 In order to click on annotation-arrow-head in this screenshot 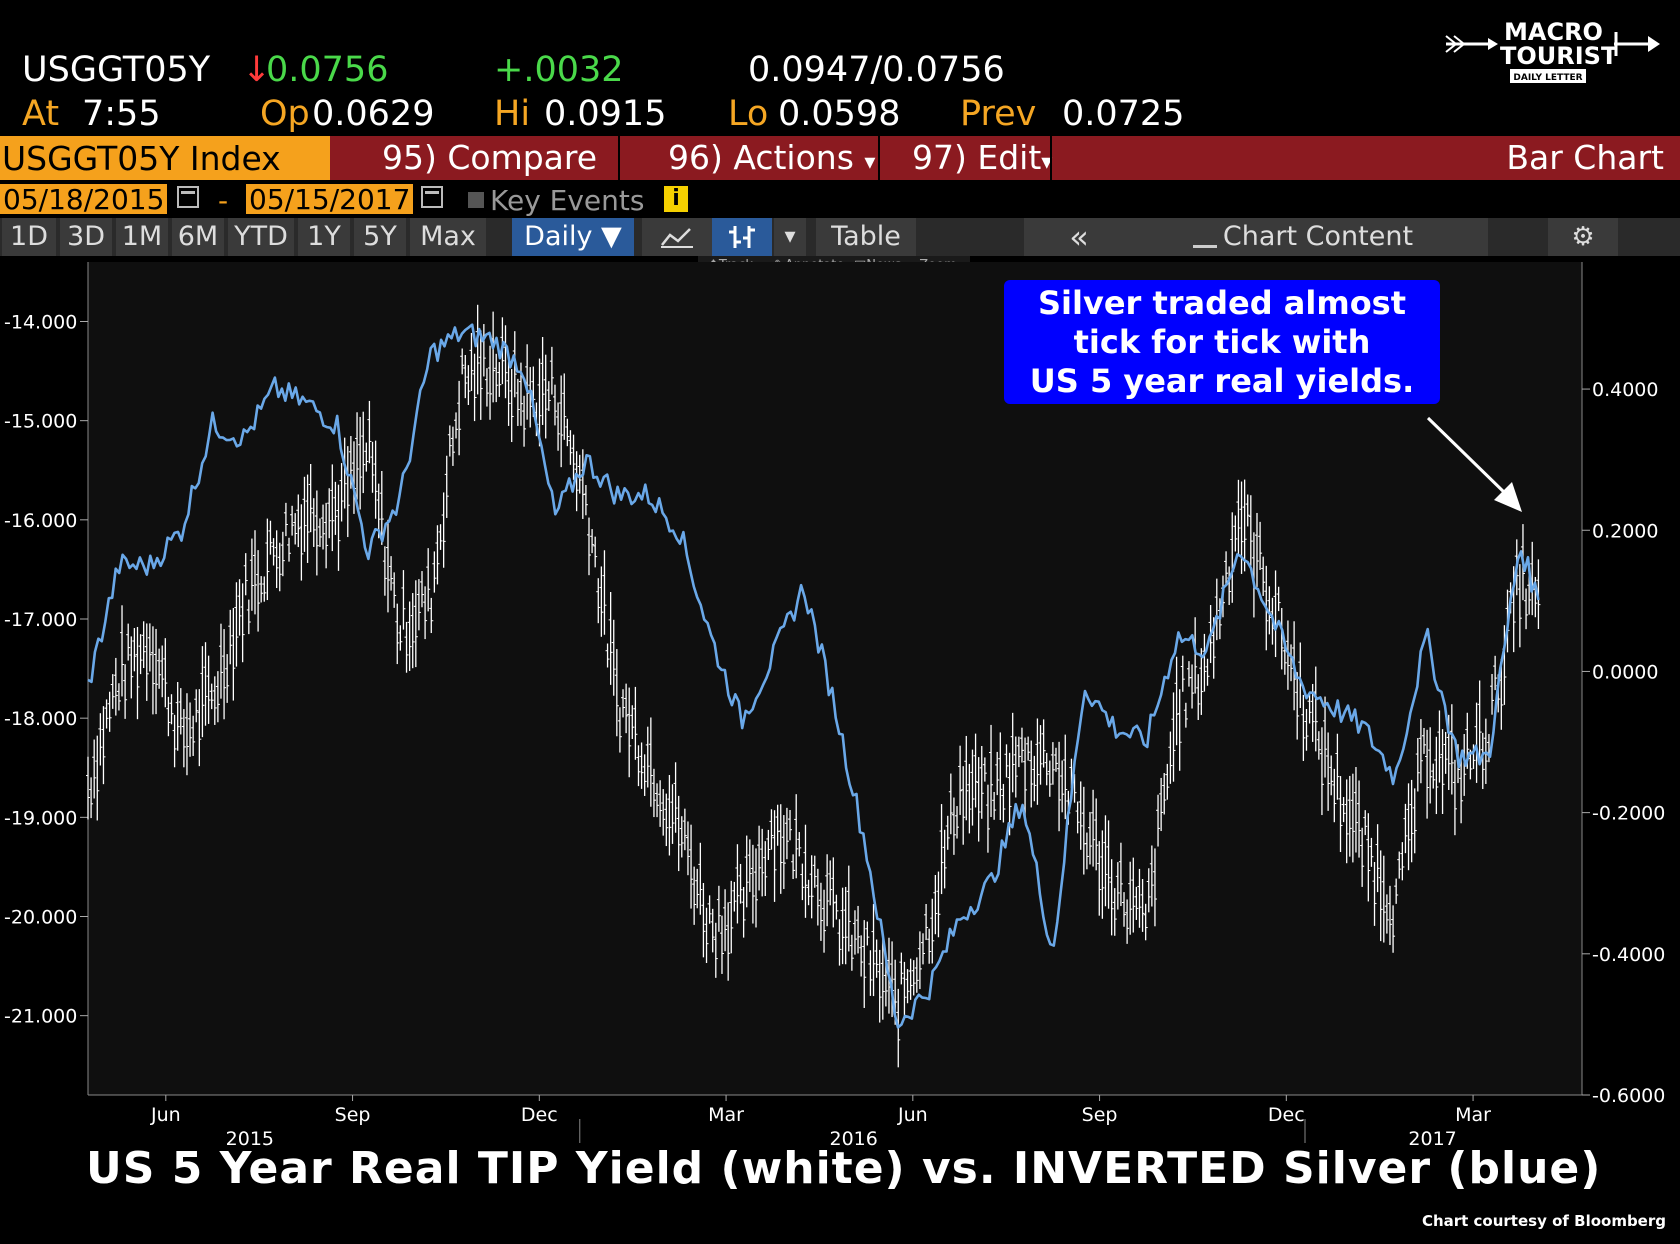, I will do `click(1508, 497)`.